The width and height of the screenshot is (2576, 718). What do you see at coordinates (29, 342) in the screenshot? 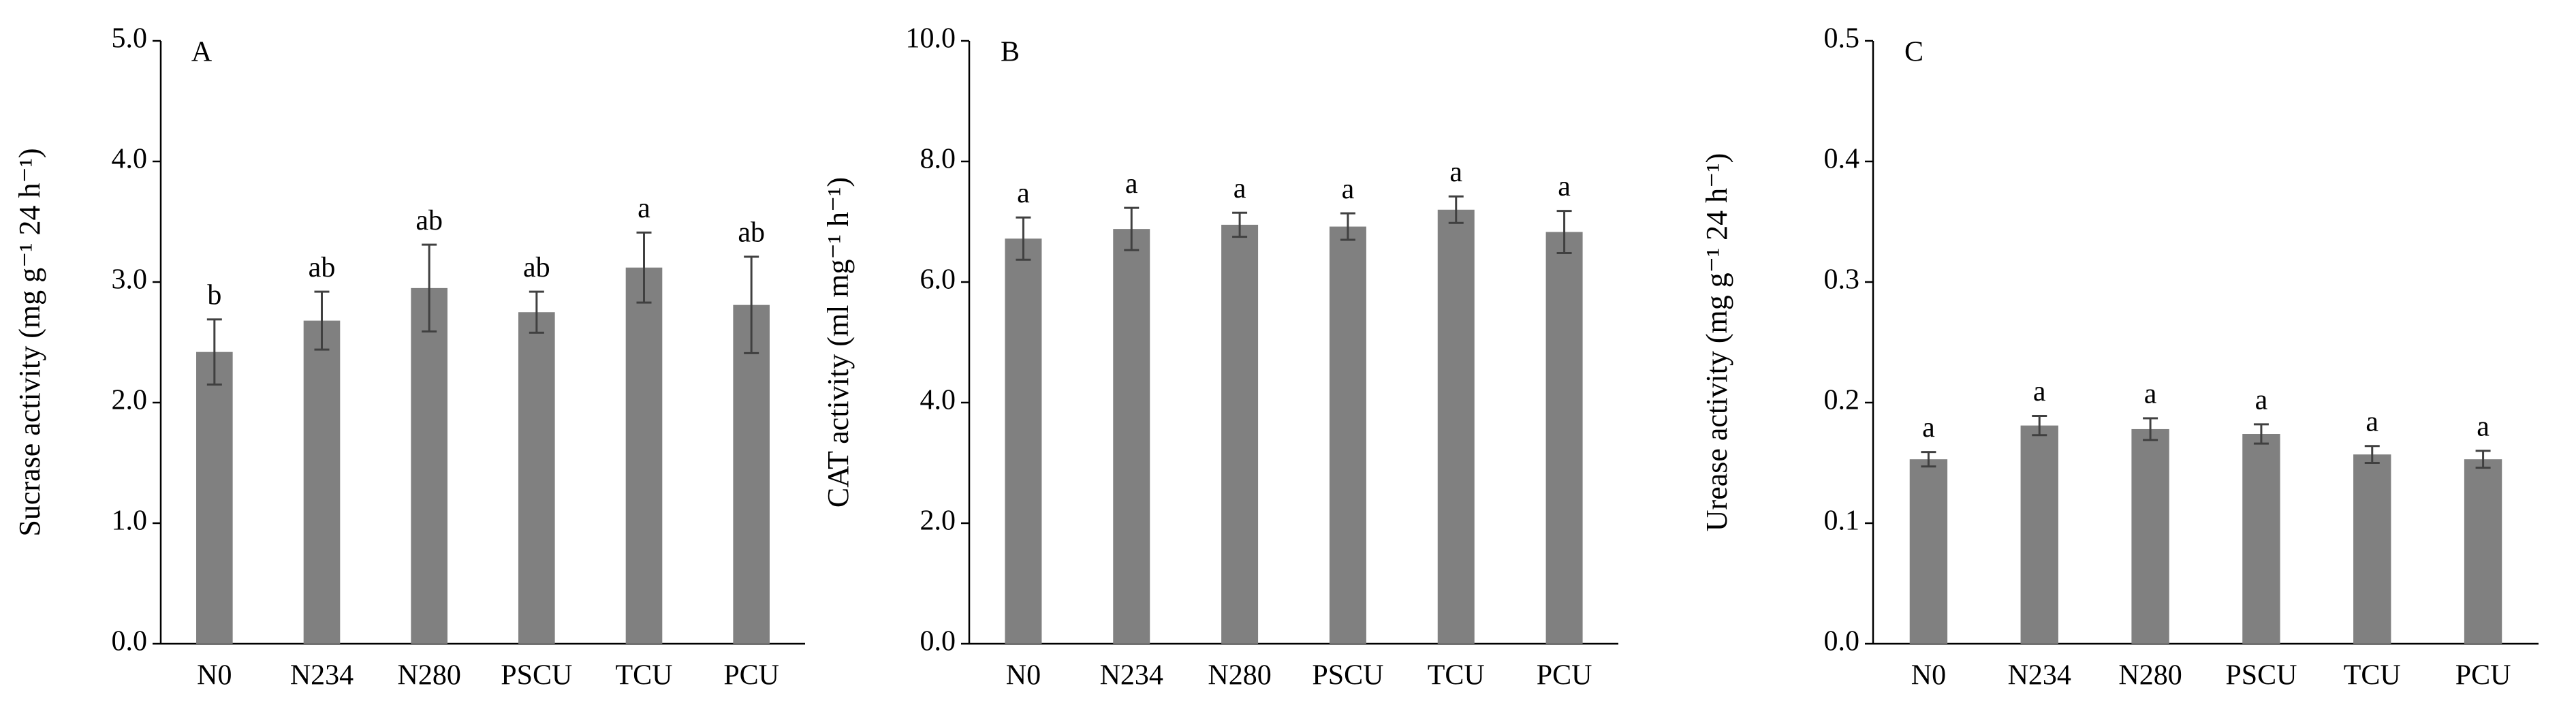
I see `y-axis-title: Sucrase activity (mg g⁻¹ 24 h⁻¹)` at bounding box center [29, 342].